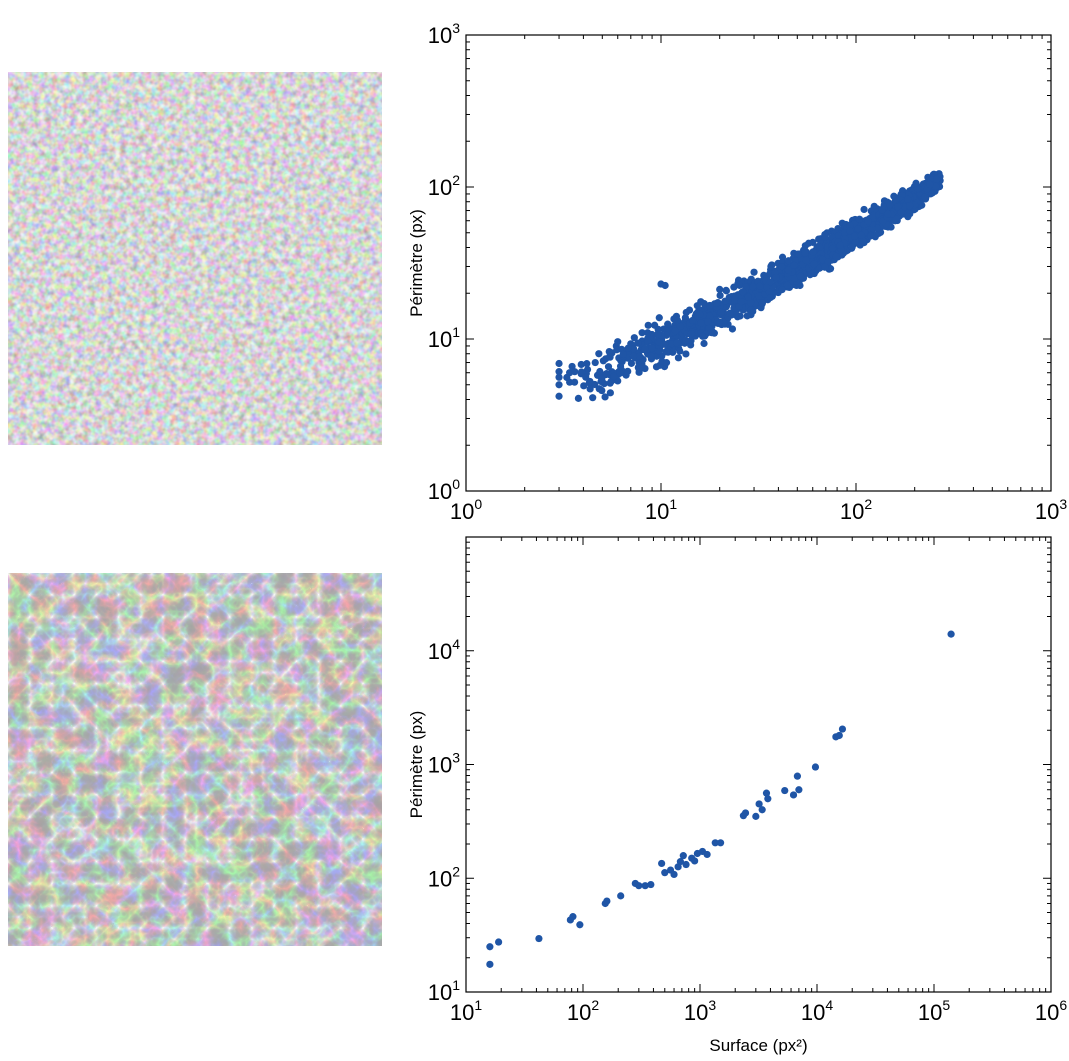  I want to click on y-tick-label: 10⁴, so click(444, 650).